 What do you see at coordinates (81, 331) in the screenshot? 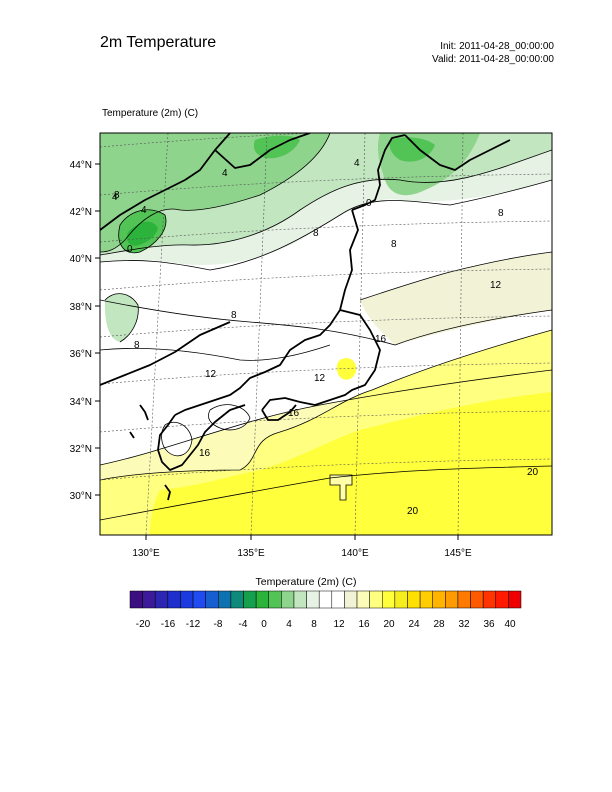
I see `latitude-labels: 44°N 42°N 40°N 38°N 36°N 34°N 32°N 30°N` at bounding box center [81, 331].